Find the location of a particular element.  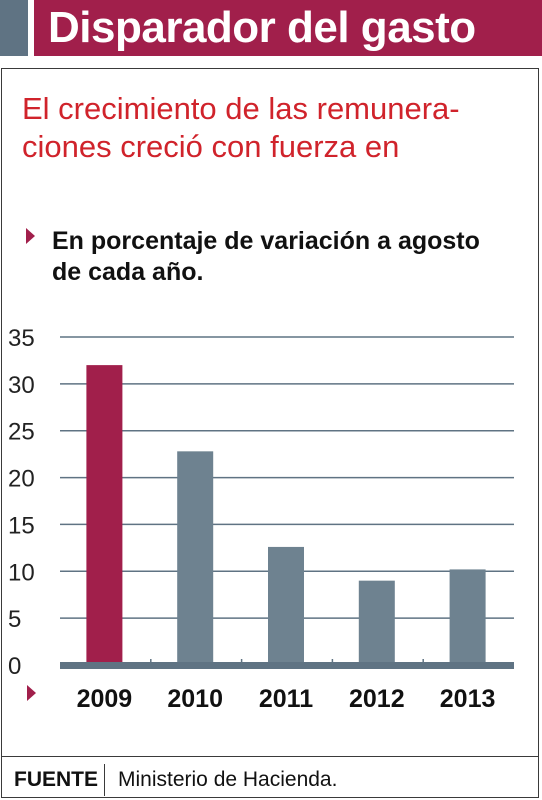

x-tick-label: 2010 is located at coordinates (195, 699).